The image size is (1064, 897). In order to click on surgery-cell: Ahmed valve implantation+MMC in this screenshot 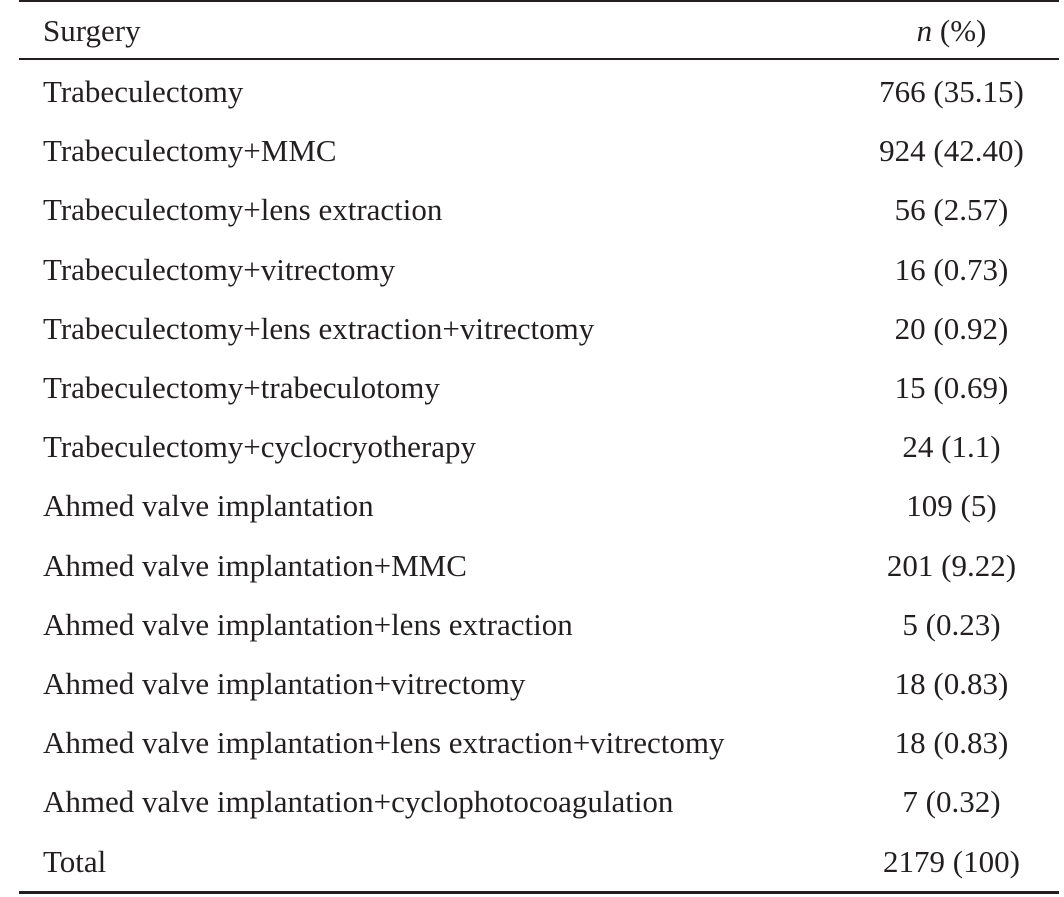, I will do `click(255, 565)`.